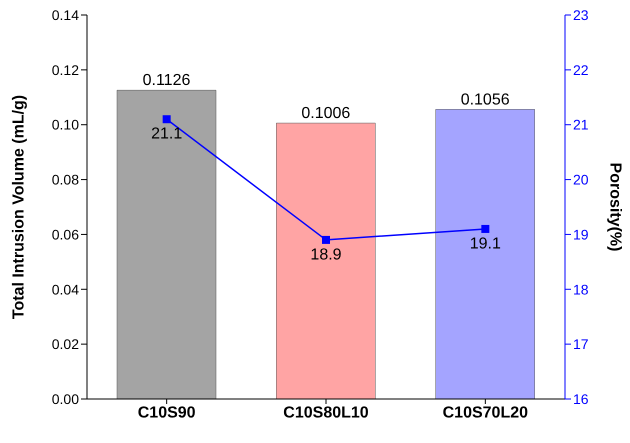 This screenshot has width=630, height=443. What do you see at coordinates (581, 289) in the screenshot?
I see `y2-tick-label: 18` at bounding box center [581, 289].